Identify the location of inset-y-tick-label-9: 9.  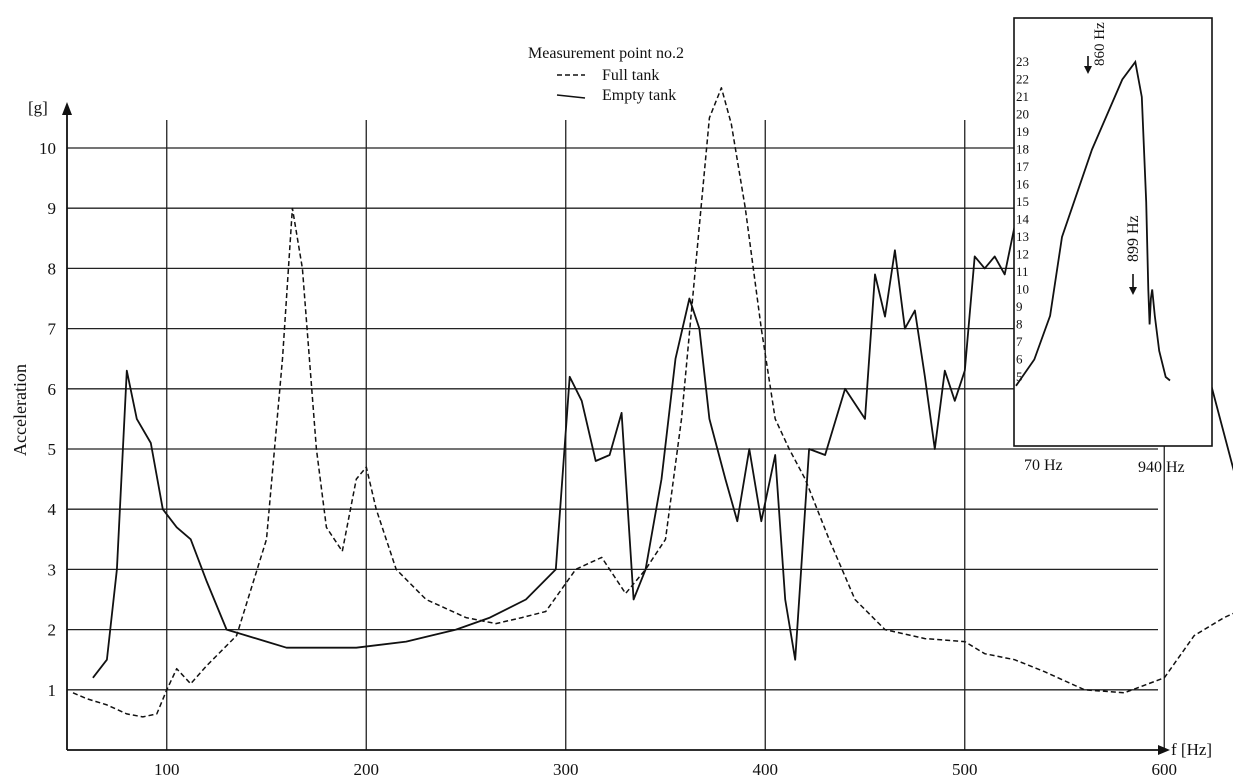
(1019, 306).